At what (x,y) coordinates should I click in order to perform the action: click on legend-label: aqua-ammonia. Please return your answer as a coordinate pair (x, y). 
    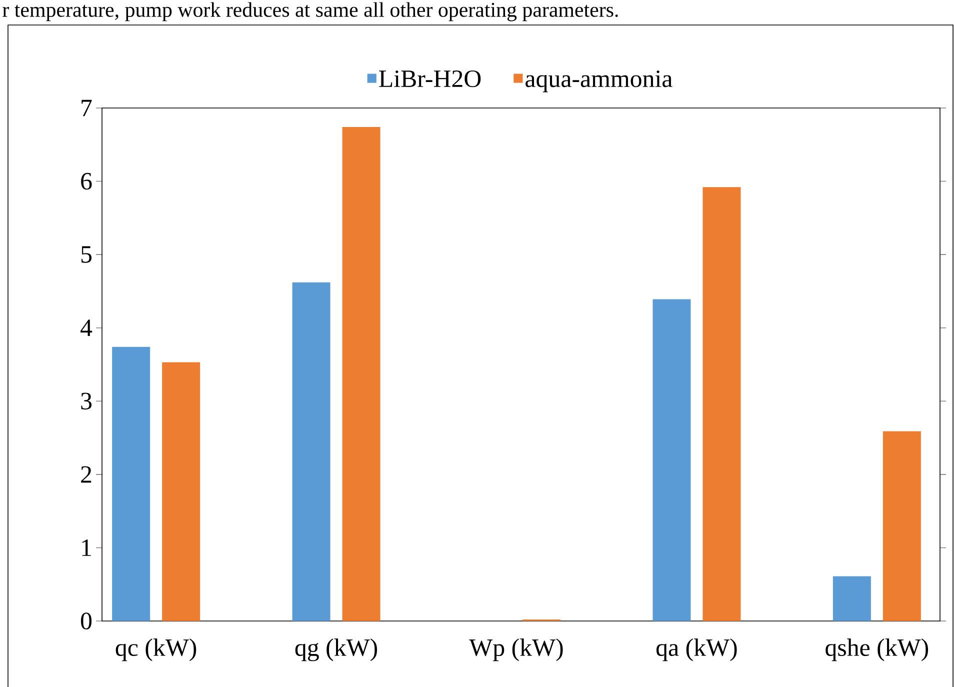
    Looking at the image, I should click on (599, 81).